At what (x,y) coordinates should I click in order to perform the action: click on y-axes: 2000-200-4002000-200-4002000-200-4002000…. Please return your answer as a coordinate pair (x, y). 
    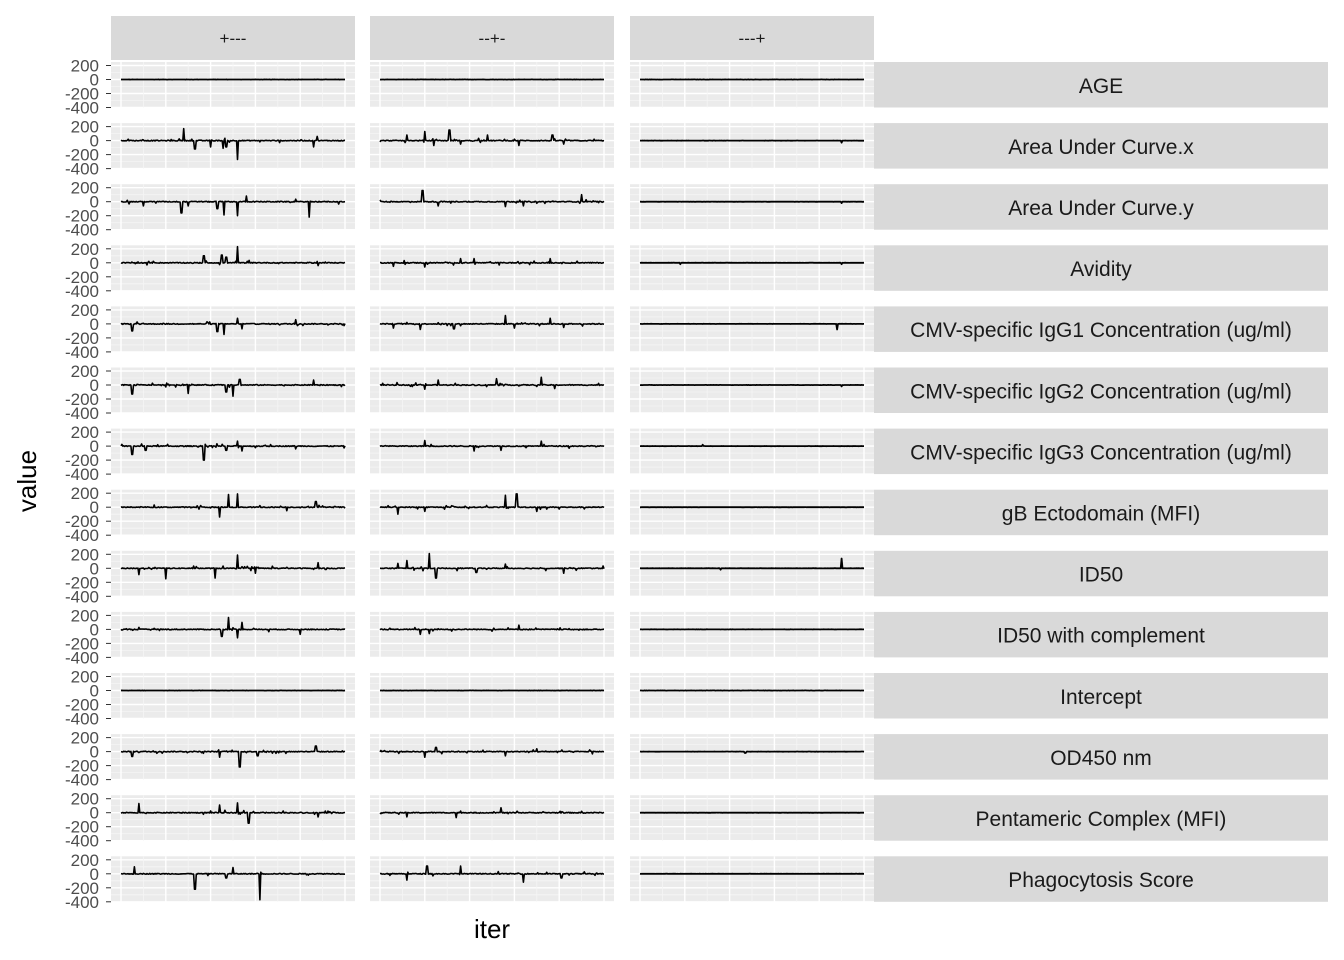
    Looking at the image, I should click on (88, 484).